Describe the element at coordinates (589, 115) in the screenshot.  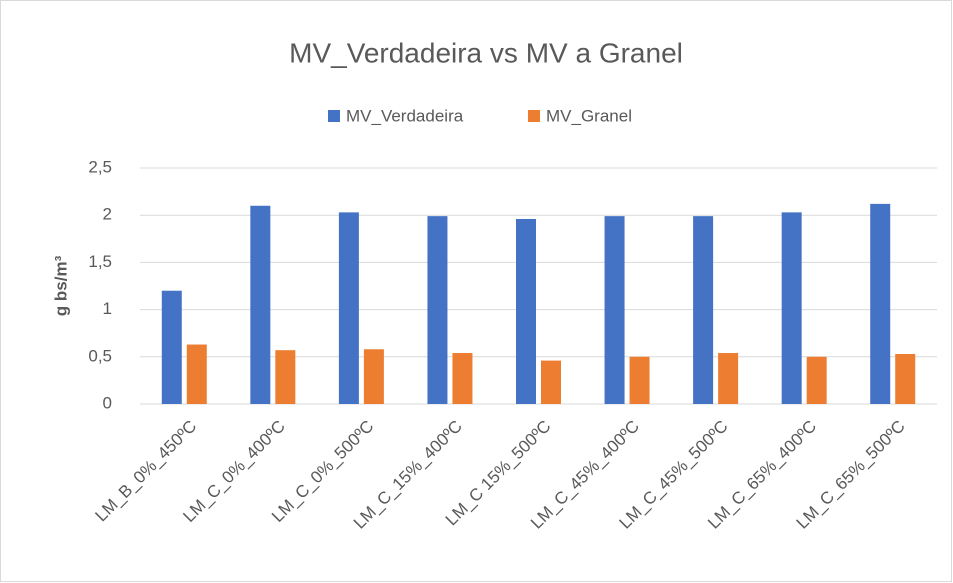
I see `legend-label: MV_Granel` at that location.